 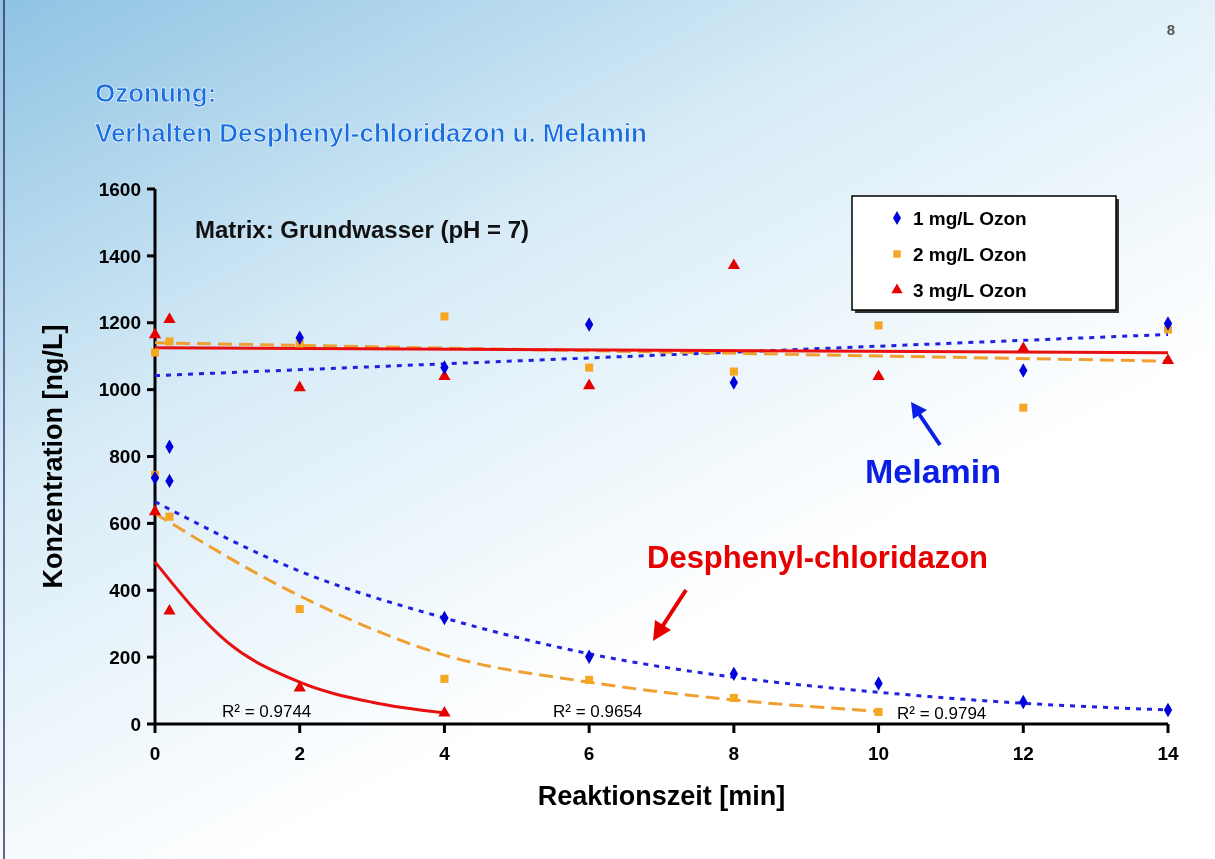 What do you see at coordinates (879, 753) in the screenshot?
I see `x-tick-label: 10` at bounding box center [879, 753].